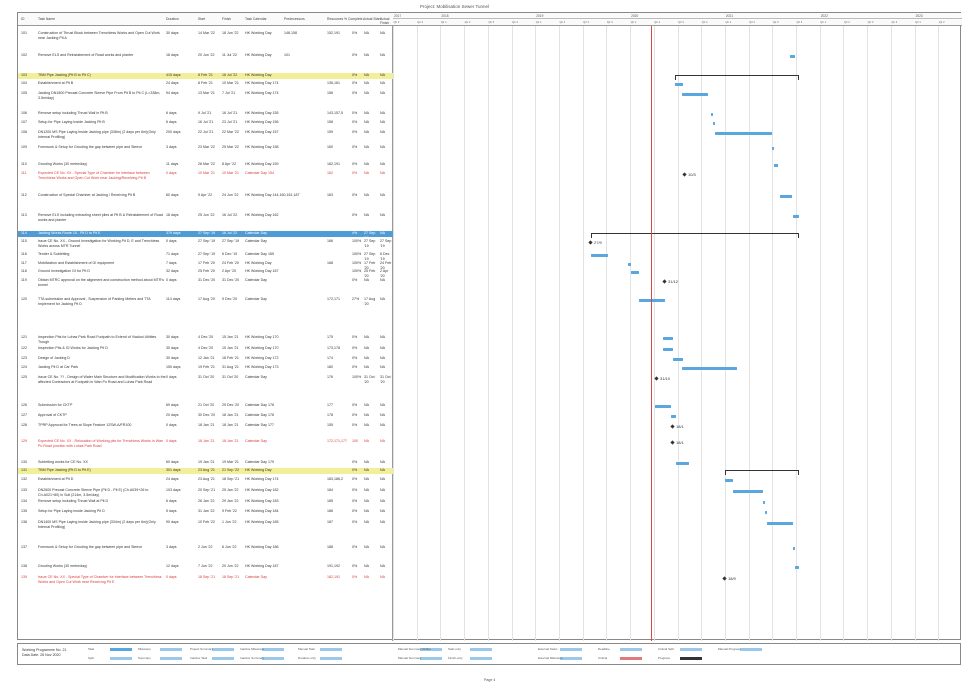 The height and width of the screenshot is (692, 978). What do you see at coordinates (729, 578) in the screenshot?
I see `milestone-marker: 18/9` at bounding box center [729, 578].